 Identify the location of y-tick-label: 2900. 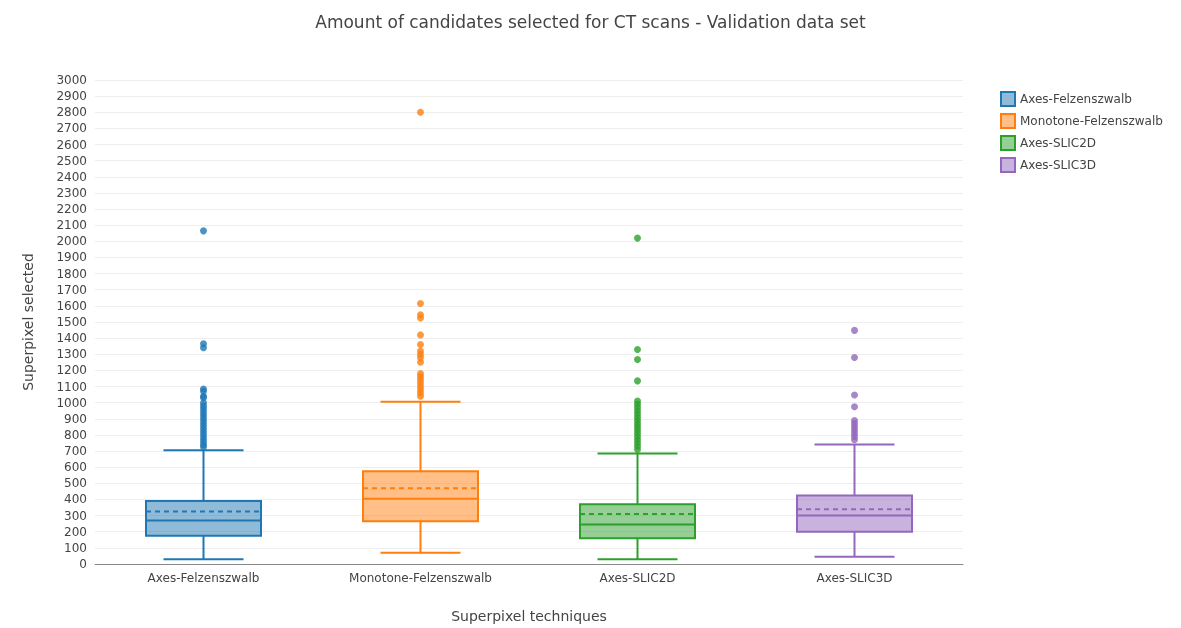
(71, 96).